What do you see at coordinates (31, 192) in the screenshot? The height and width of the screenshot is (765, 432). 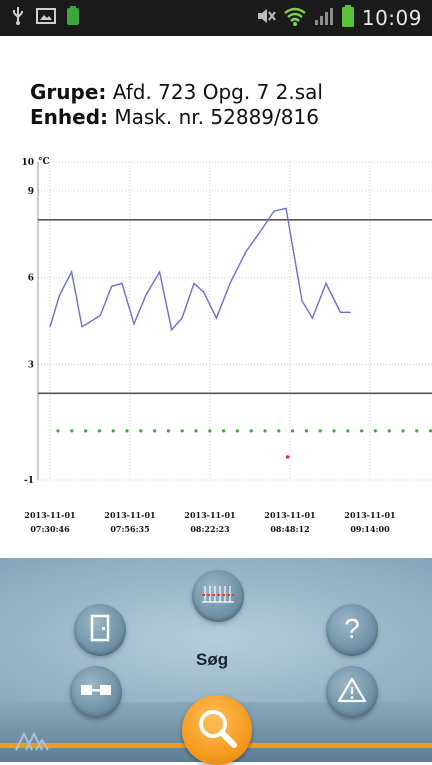 I see `y-tick-label: 9` at bounding box center [31, 192].